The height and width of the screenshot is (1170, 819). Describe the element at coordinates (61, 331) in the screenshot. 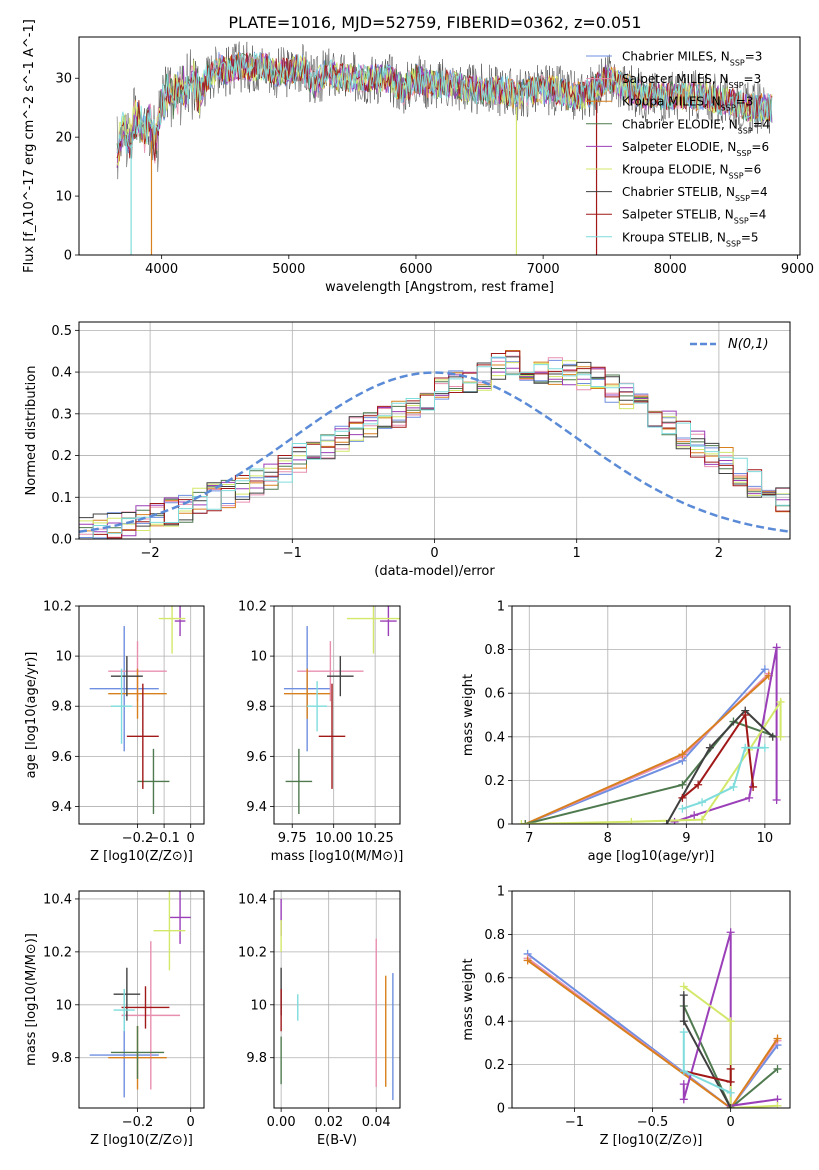

I see `y-tick-label: 0.5` at that location.